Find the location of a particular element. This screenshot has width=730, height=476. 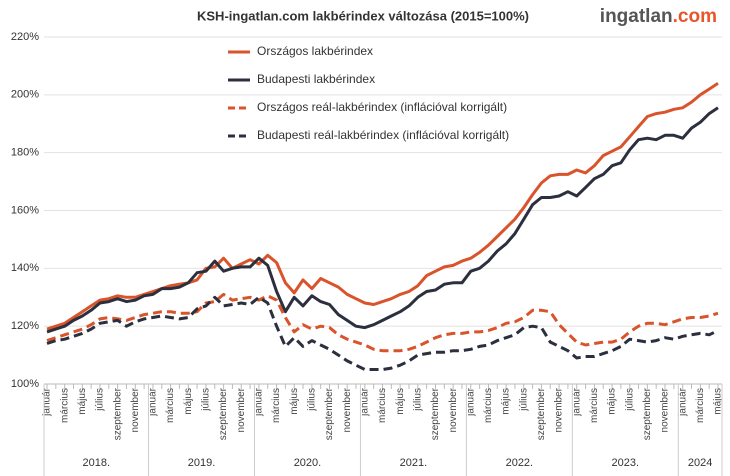

year-label: 2019. is located at coordinates (202, 463).